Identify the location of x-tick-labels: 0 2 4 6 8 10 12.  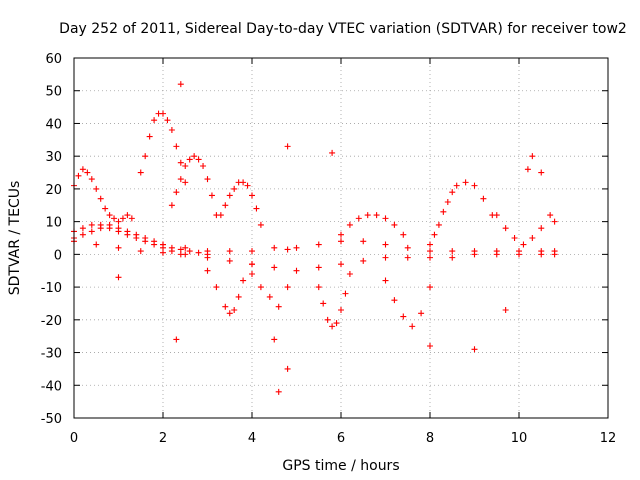
(343, 438).